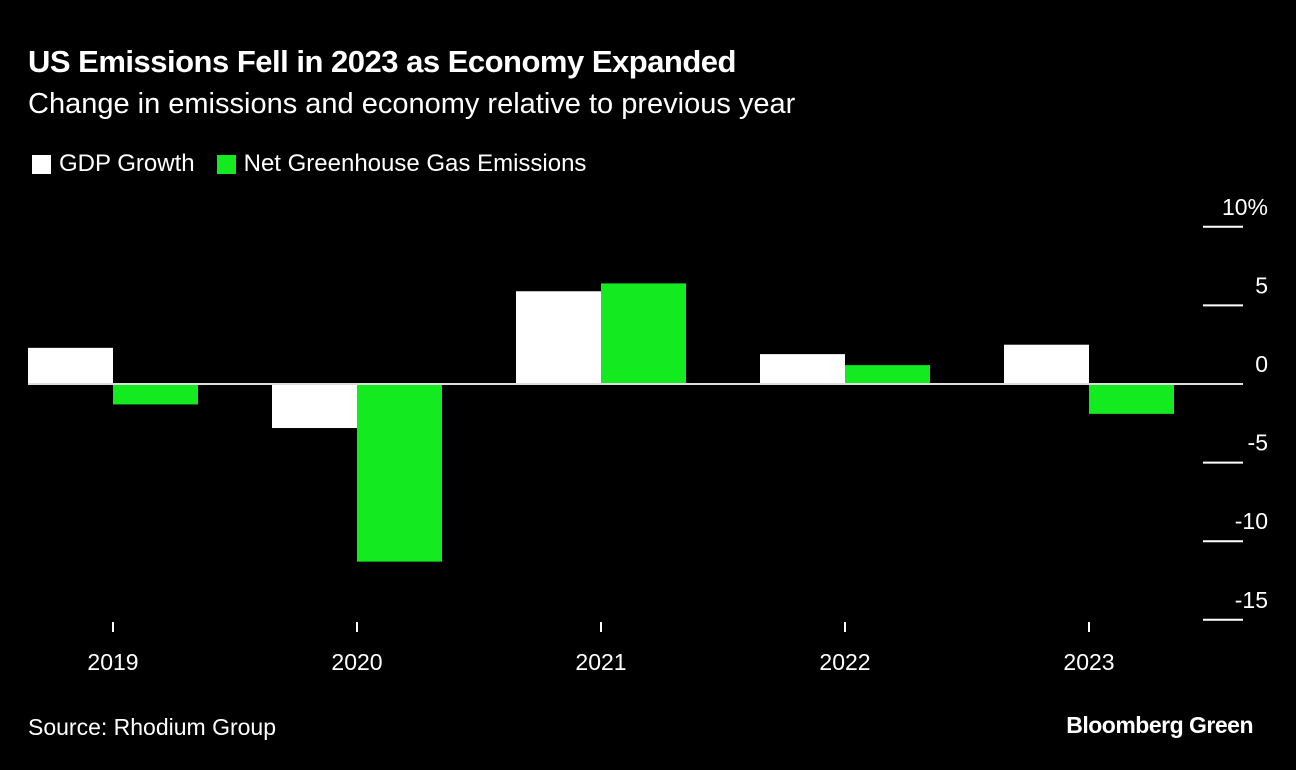 The width and height of the screenshot is (1296, 770). I want to click on y-tick-label: 5, so click(1261, 285).